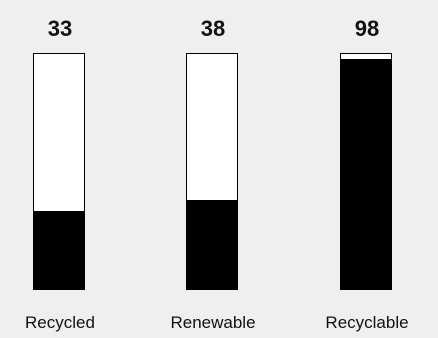 This screenshot has width=438, height=338. I want to click on bar-fill-recyclable, so click(366, 174).